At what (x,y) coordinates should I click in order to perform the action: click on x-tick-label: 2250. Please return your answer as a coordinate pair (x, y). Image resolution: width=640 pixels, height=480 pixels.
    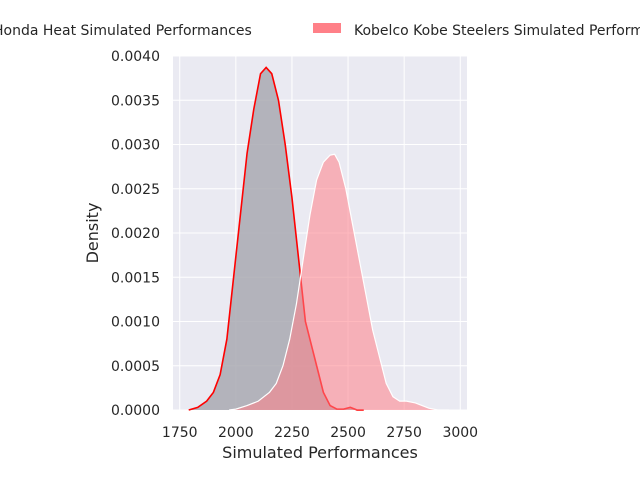
    Looking at the image, I should click on (292, 433).